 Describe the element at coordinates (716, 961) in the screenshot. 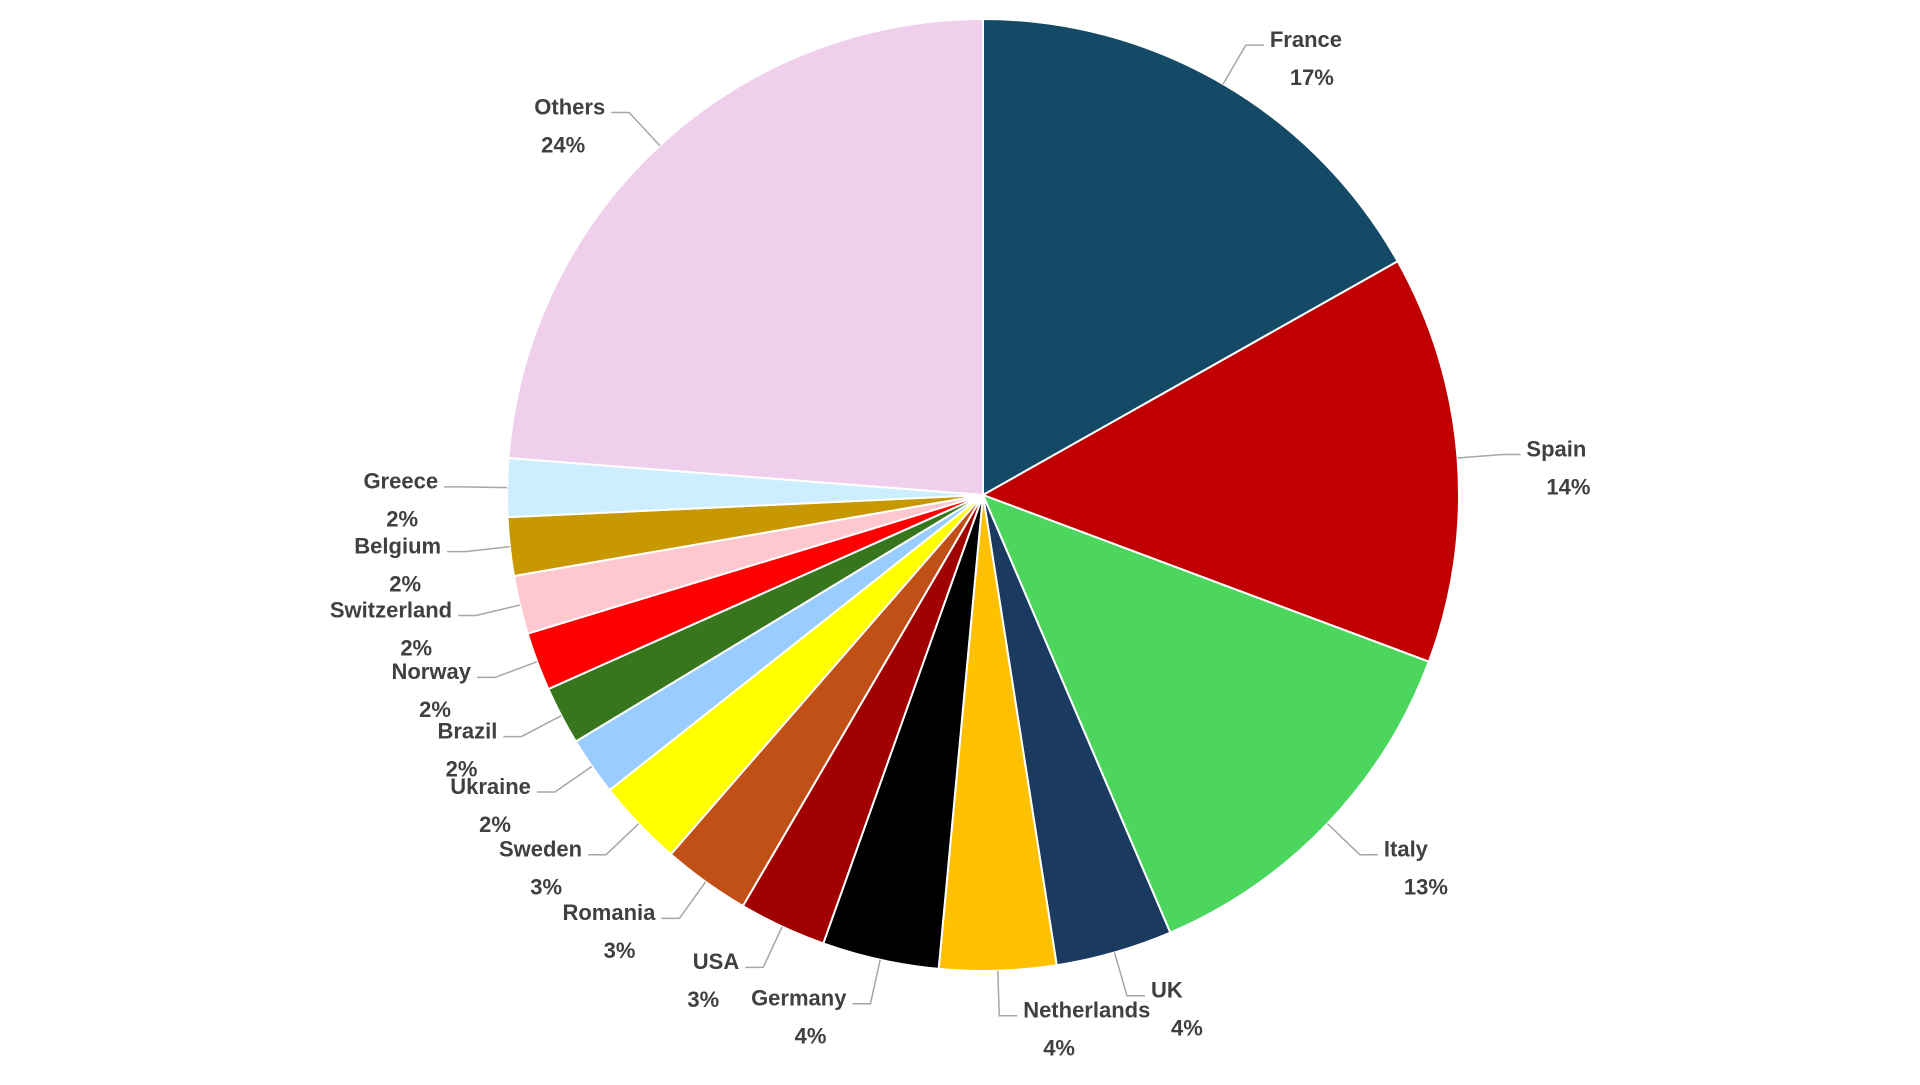

I see `slice-label: USA` at that location.